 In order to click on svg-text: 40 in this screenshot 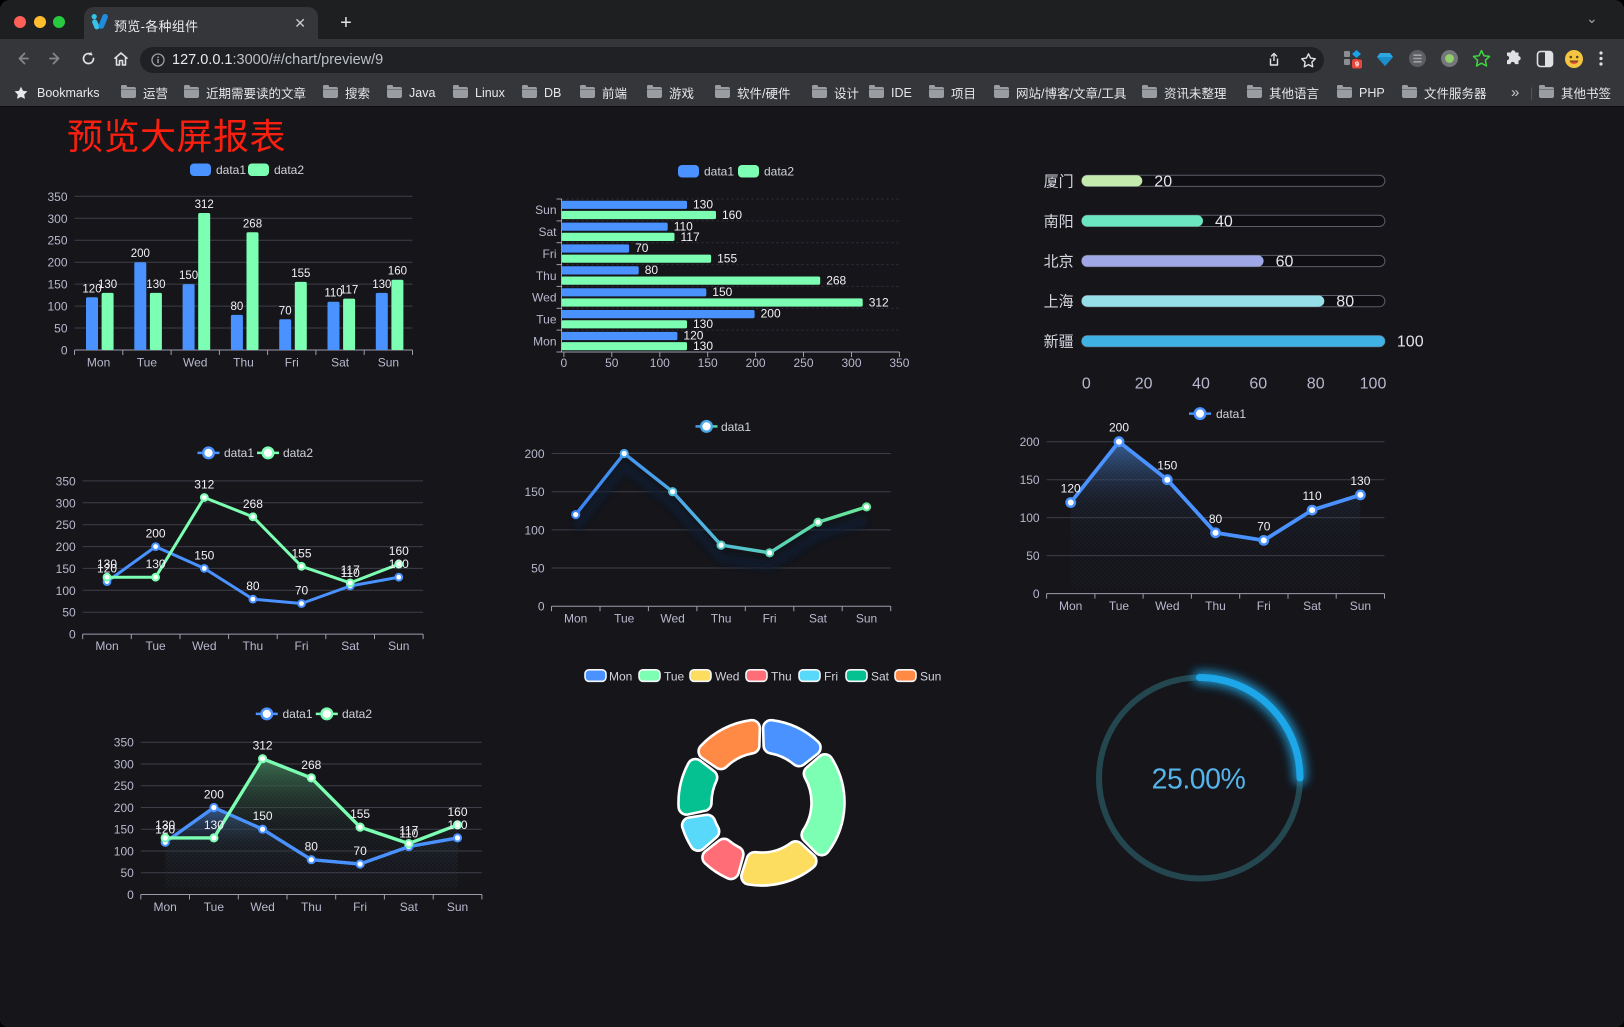, I will do `click(1201, 384)`.